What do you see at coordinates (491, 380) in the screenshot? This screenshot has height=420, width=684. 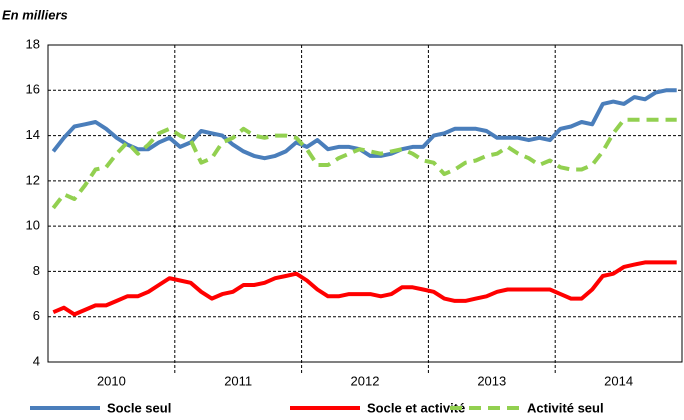 I see `x-tick-label: 2013` at bounding box center [491, 380].